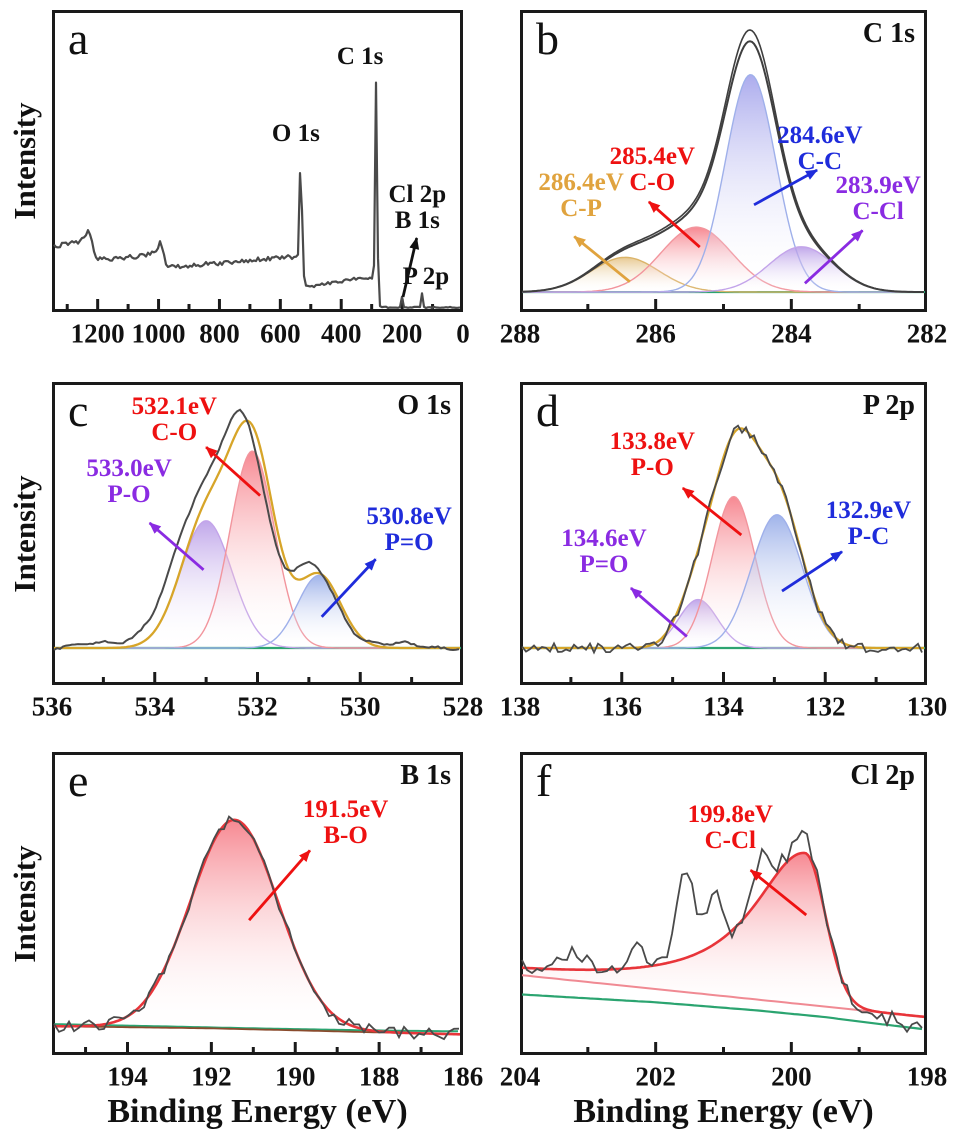 Image resolution: width=955 pixels, height=1143 pixels. I want to click on panel-letter-d: d, so click(547, 410).